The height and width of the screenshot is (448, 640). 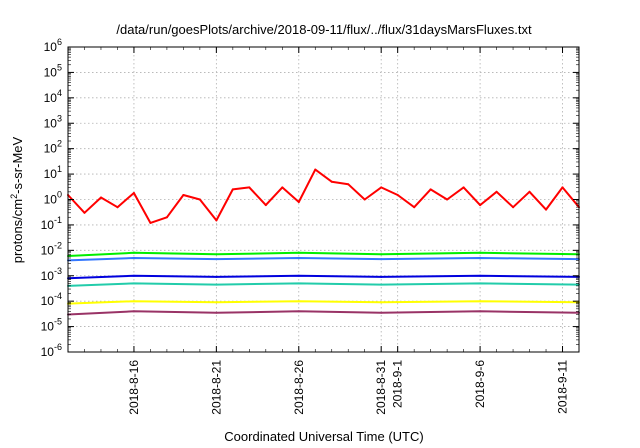 What do you see at coordinates (53, 198) in the screenshot?
I see `y-tick-label: 10⁰` at bounding box center [53, 198].